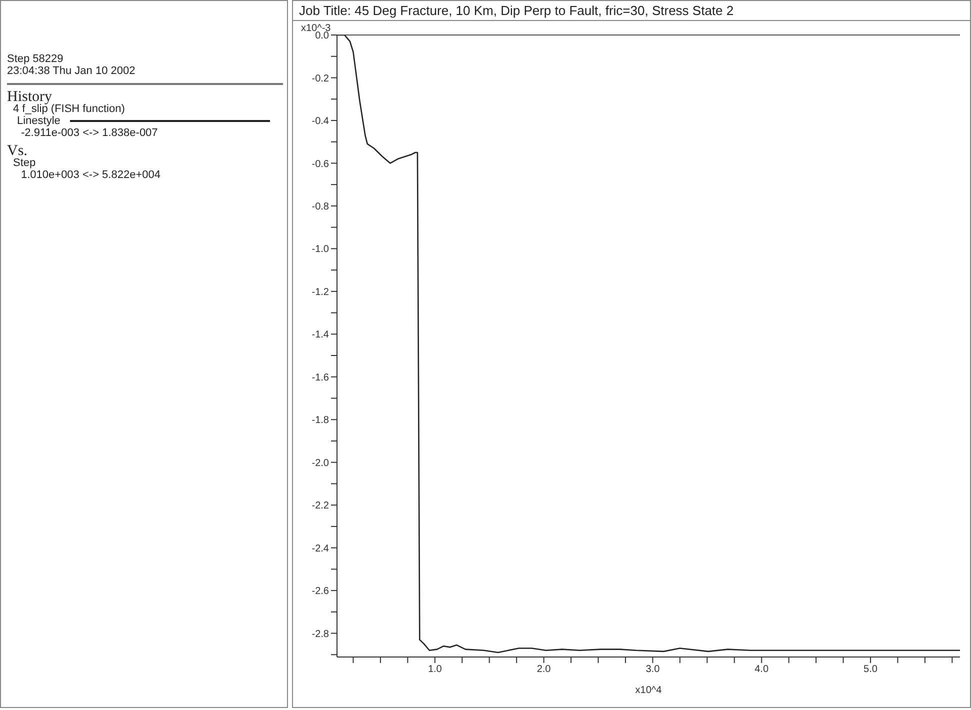  What do you see at coordinates (321, 506) in the screenshot?
I see `y-tick-label: -2.2` at bounding box center [321, 506].